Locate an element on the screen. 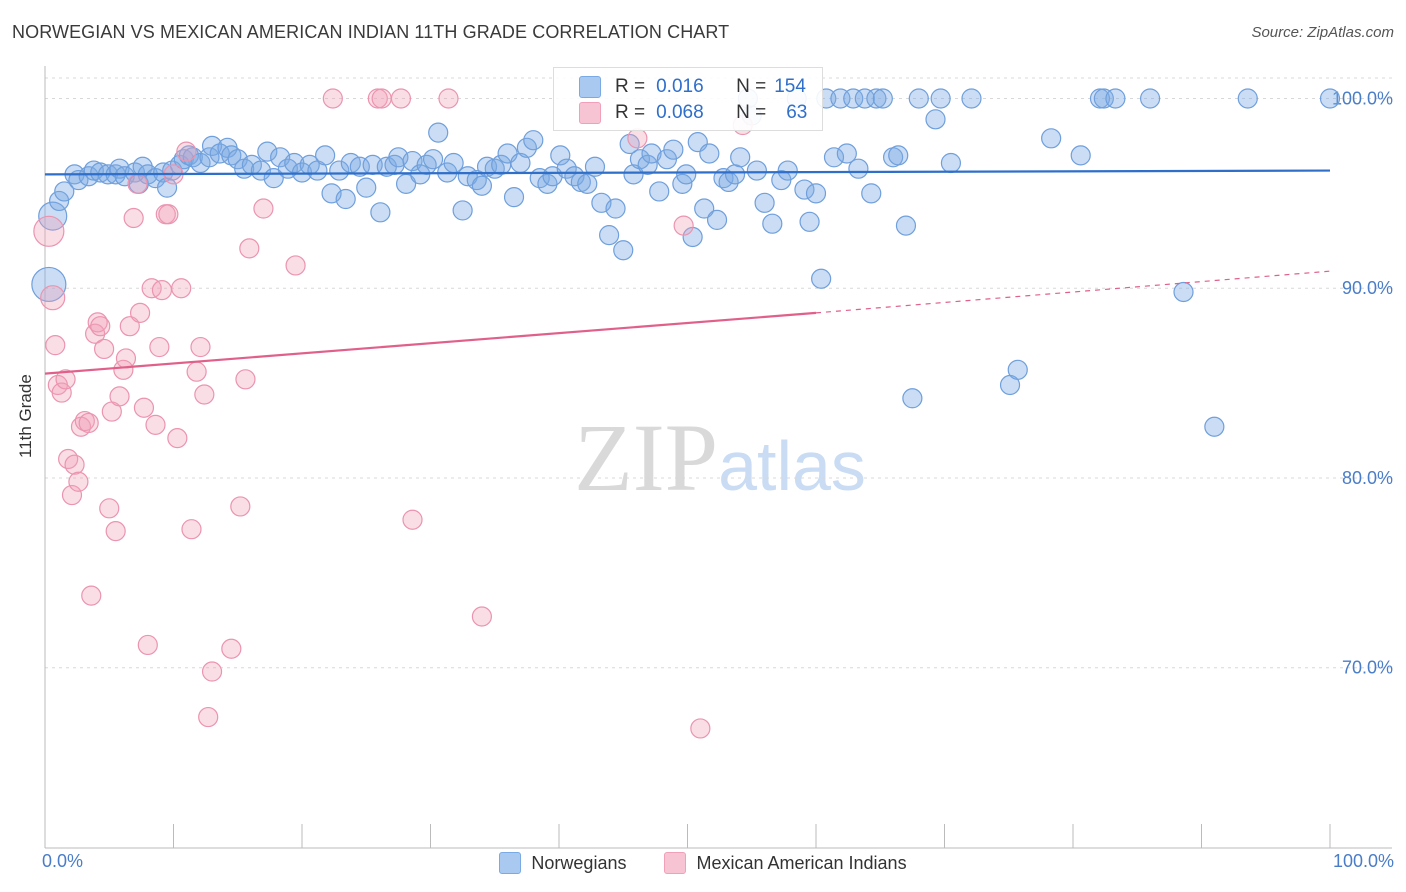 This screenshot has height=892, width=1406. stats-legend: R = 0.016 N = 154 R = 0.068 N = 63 is located at coordinates (688, 99).